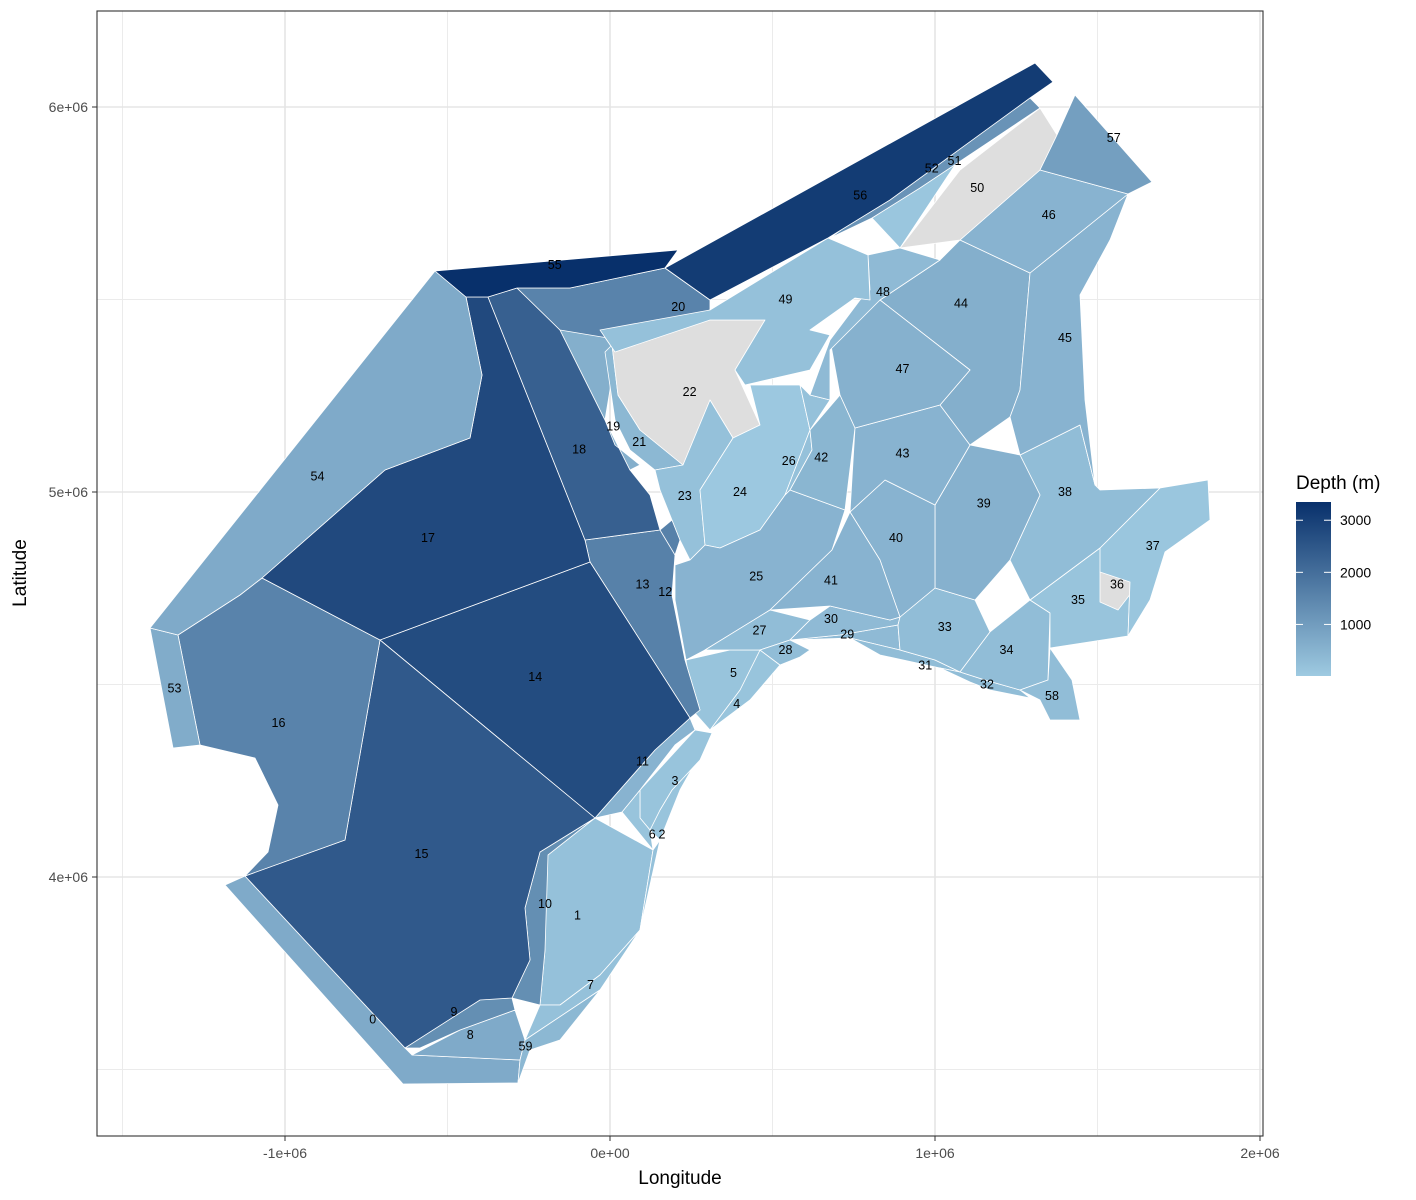 The width and height of the screenshot is (1416, 1200). Describe the element at coordinates (1049, 215) in the screenshot. I see `region-label-46: 46` at that location.